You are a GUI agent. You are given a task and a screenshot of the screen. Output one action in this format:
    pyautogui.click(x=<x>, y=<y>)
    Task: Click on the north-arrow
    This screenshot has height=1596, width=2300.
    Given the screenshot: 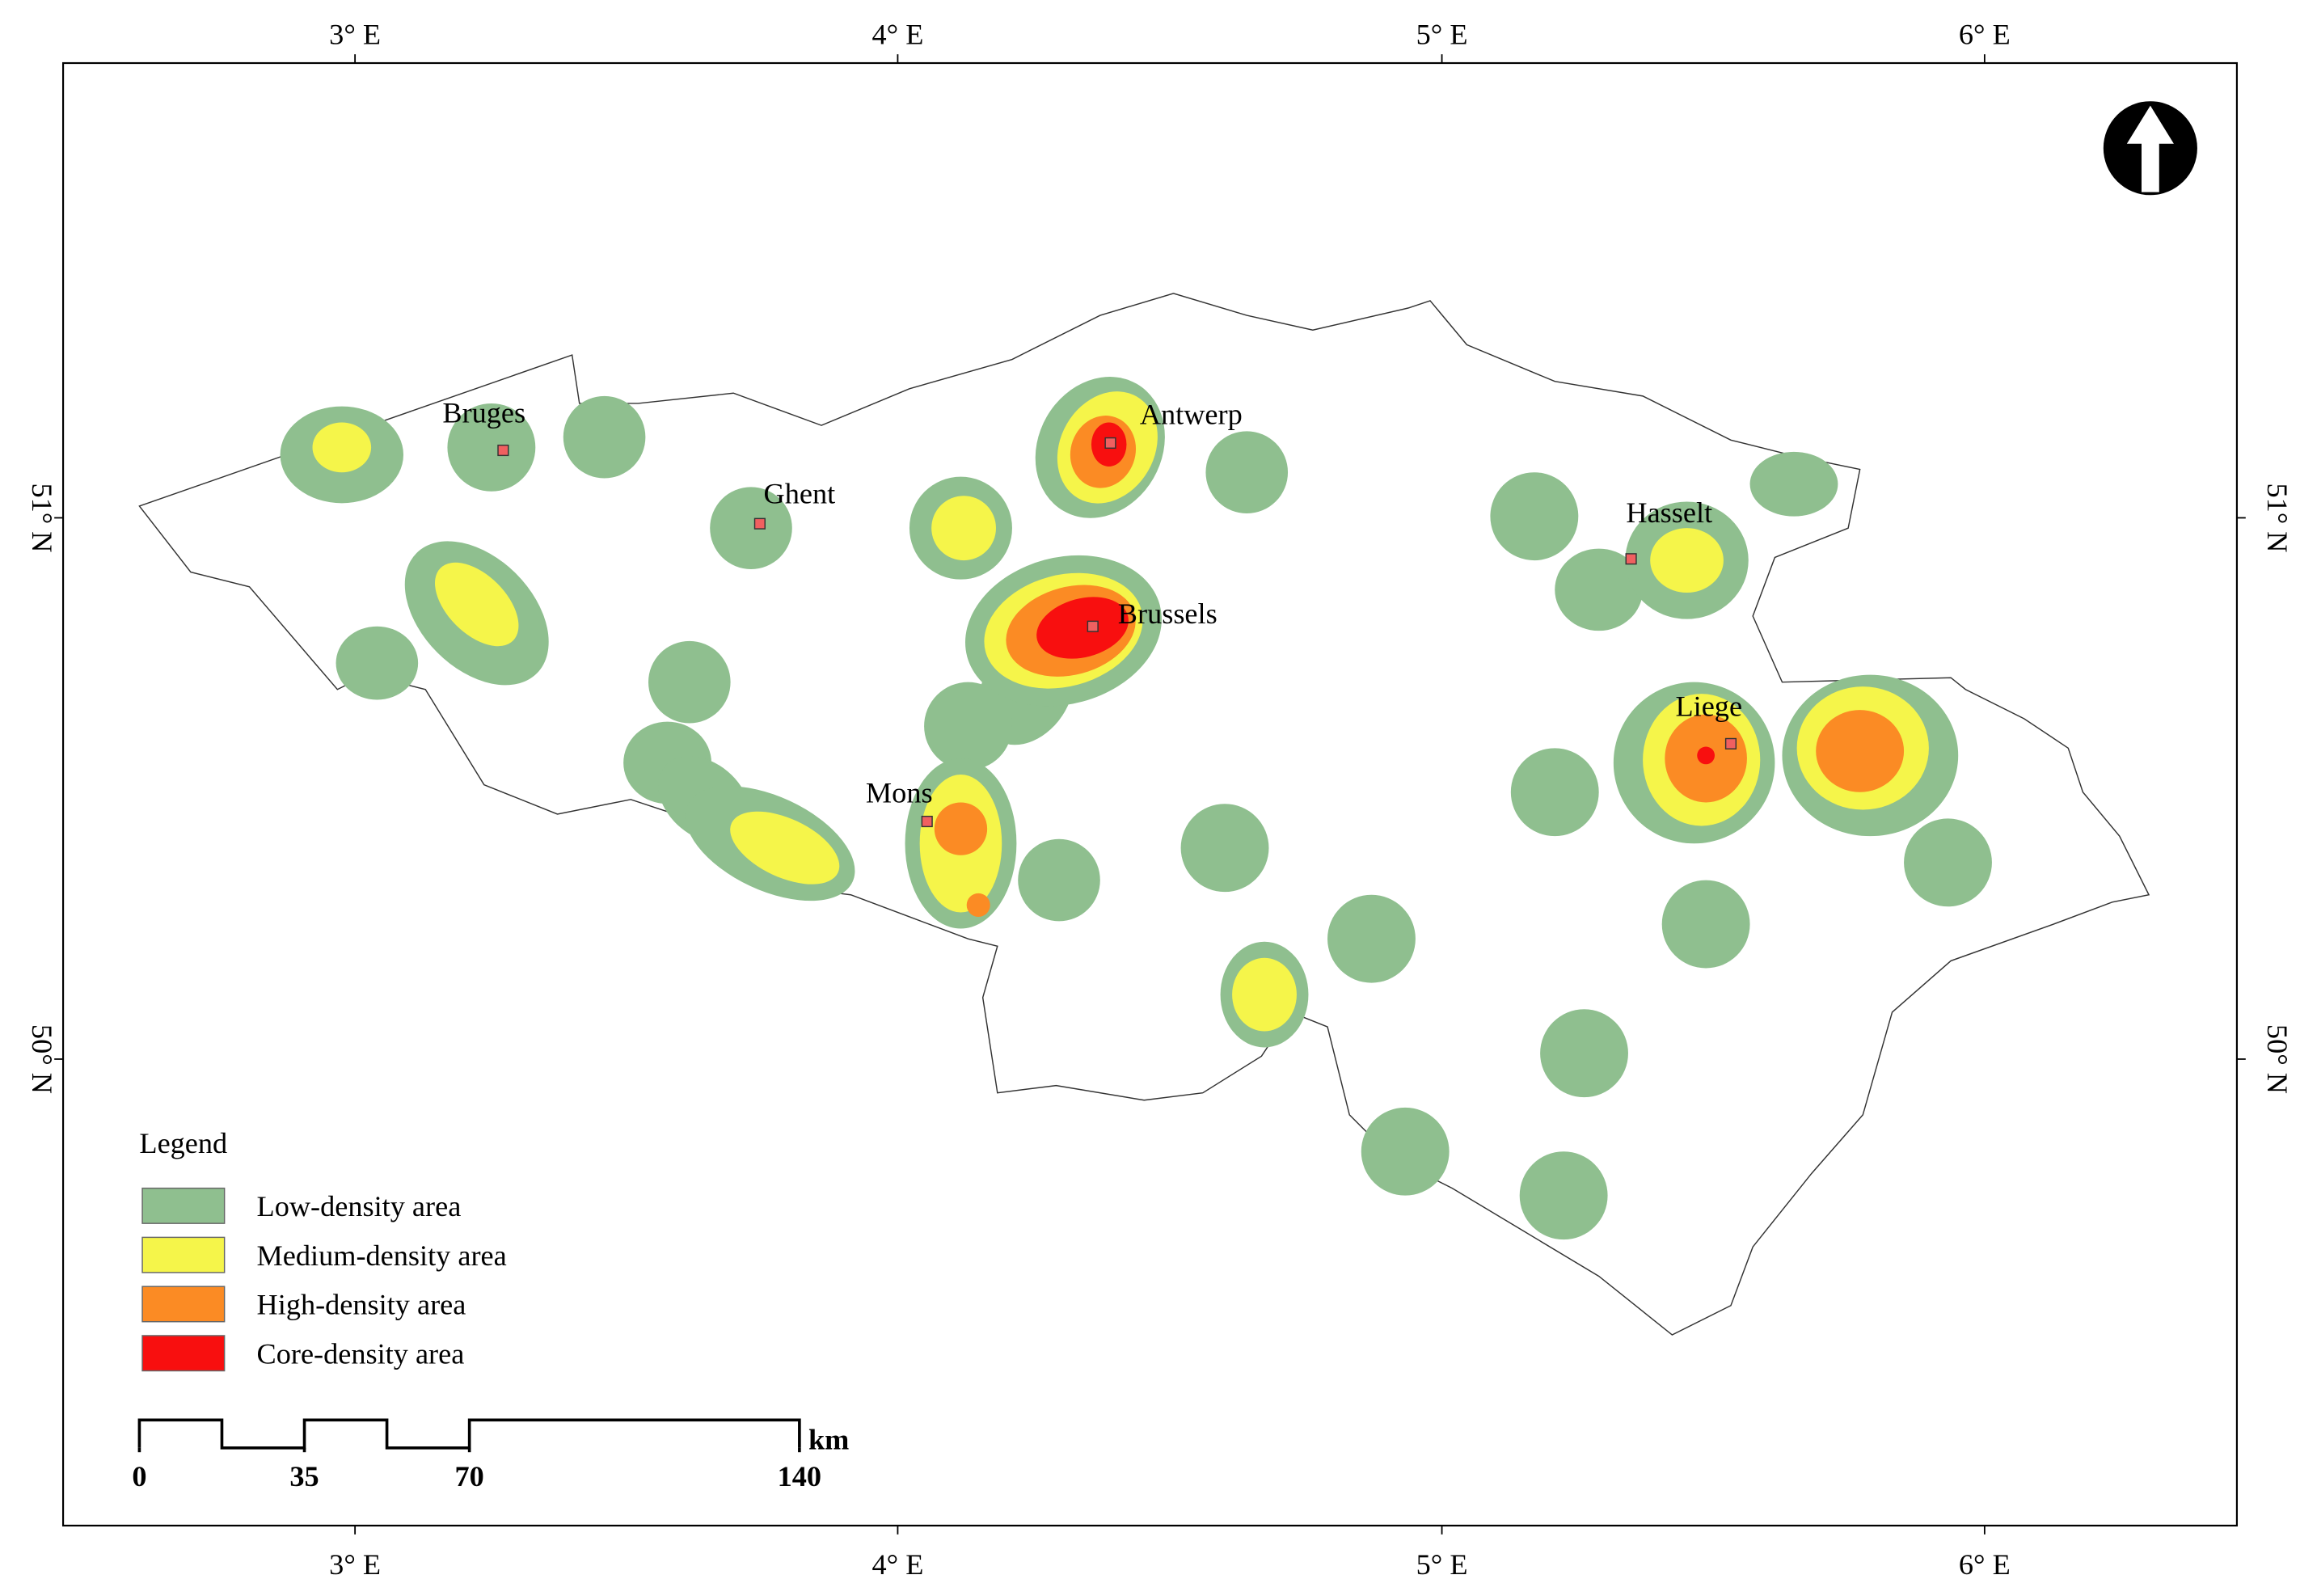 What is the action you would take?
    pyautogui.click(x=2150, y=148)
    